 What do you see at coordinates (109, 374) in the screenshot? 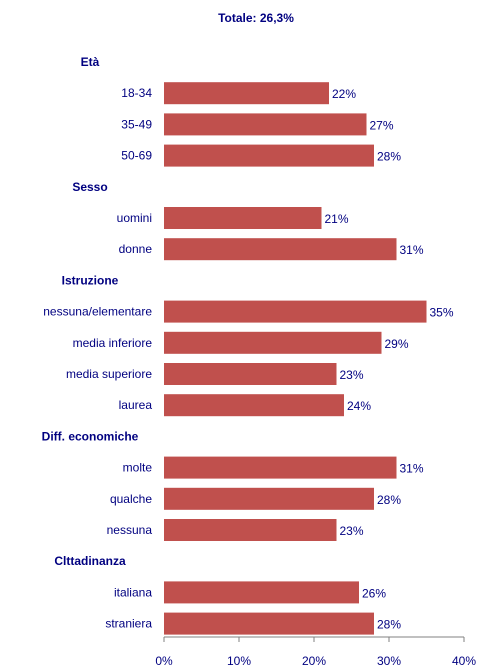
I see `category-label: media superiore` at bounding box center [109, 374].